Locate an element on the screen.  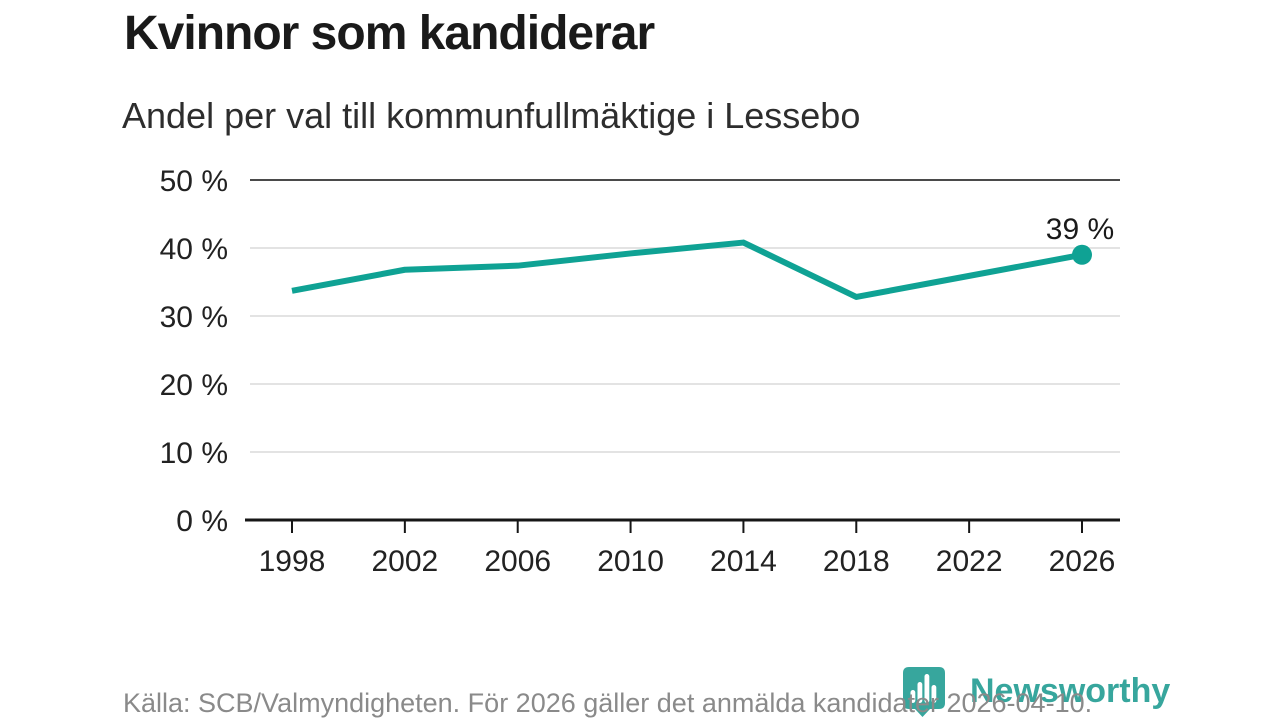
newsworthy-logo: Newsworthy is located at coordinates (1036, 692).